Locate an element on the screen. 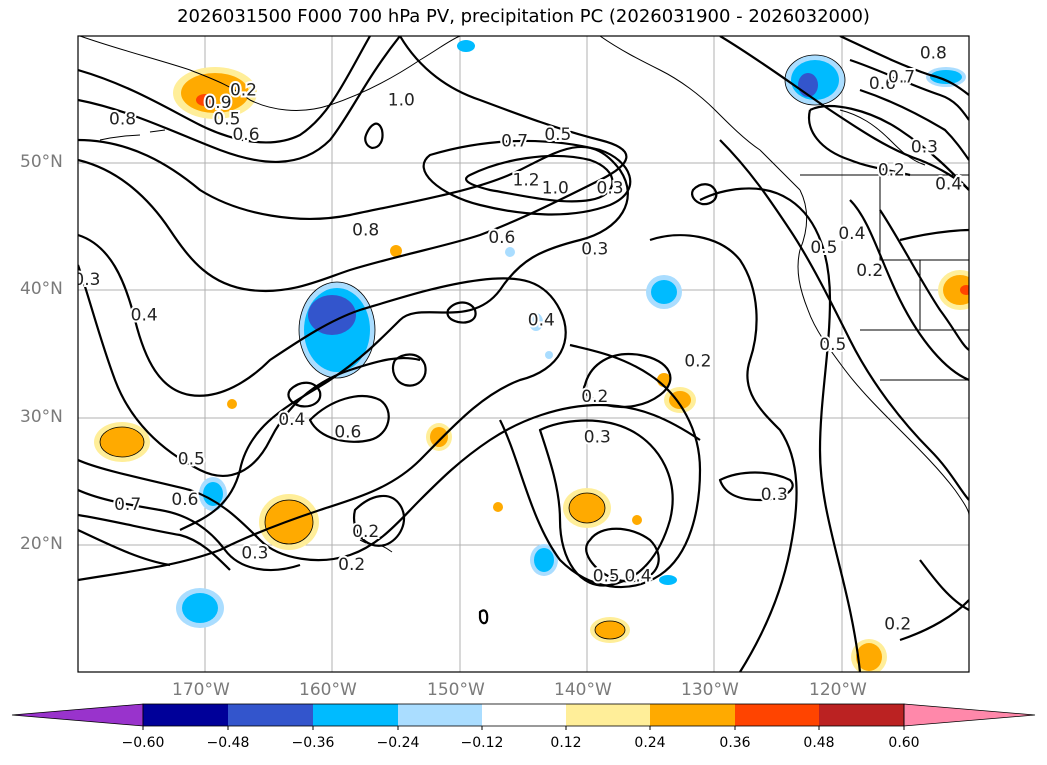  lat-label-50n: 50°N is located at coordinates (41, 162).